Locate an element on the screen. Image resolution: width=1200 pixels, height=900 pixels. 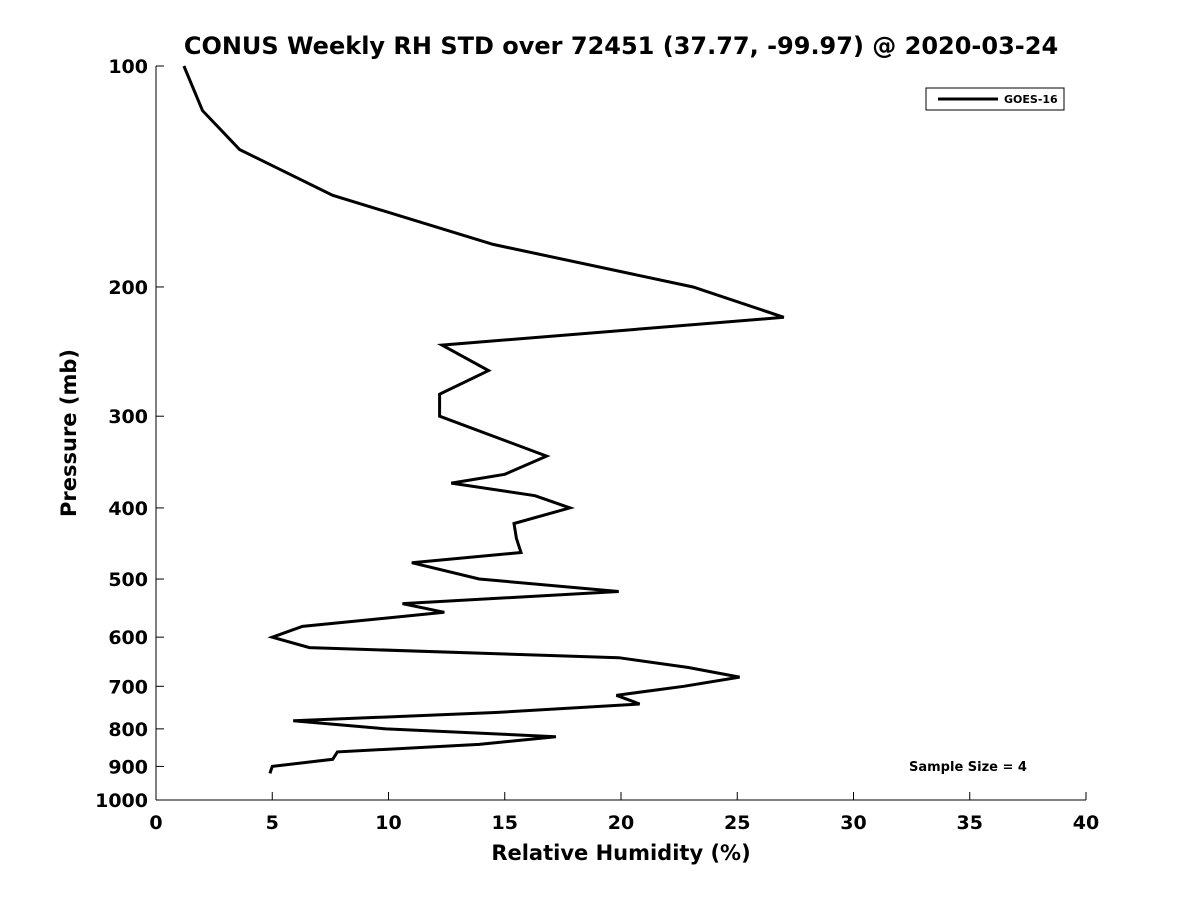
y-tick-label: 100 is located at coordinates (128, 67).